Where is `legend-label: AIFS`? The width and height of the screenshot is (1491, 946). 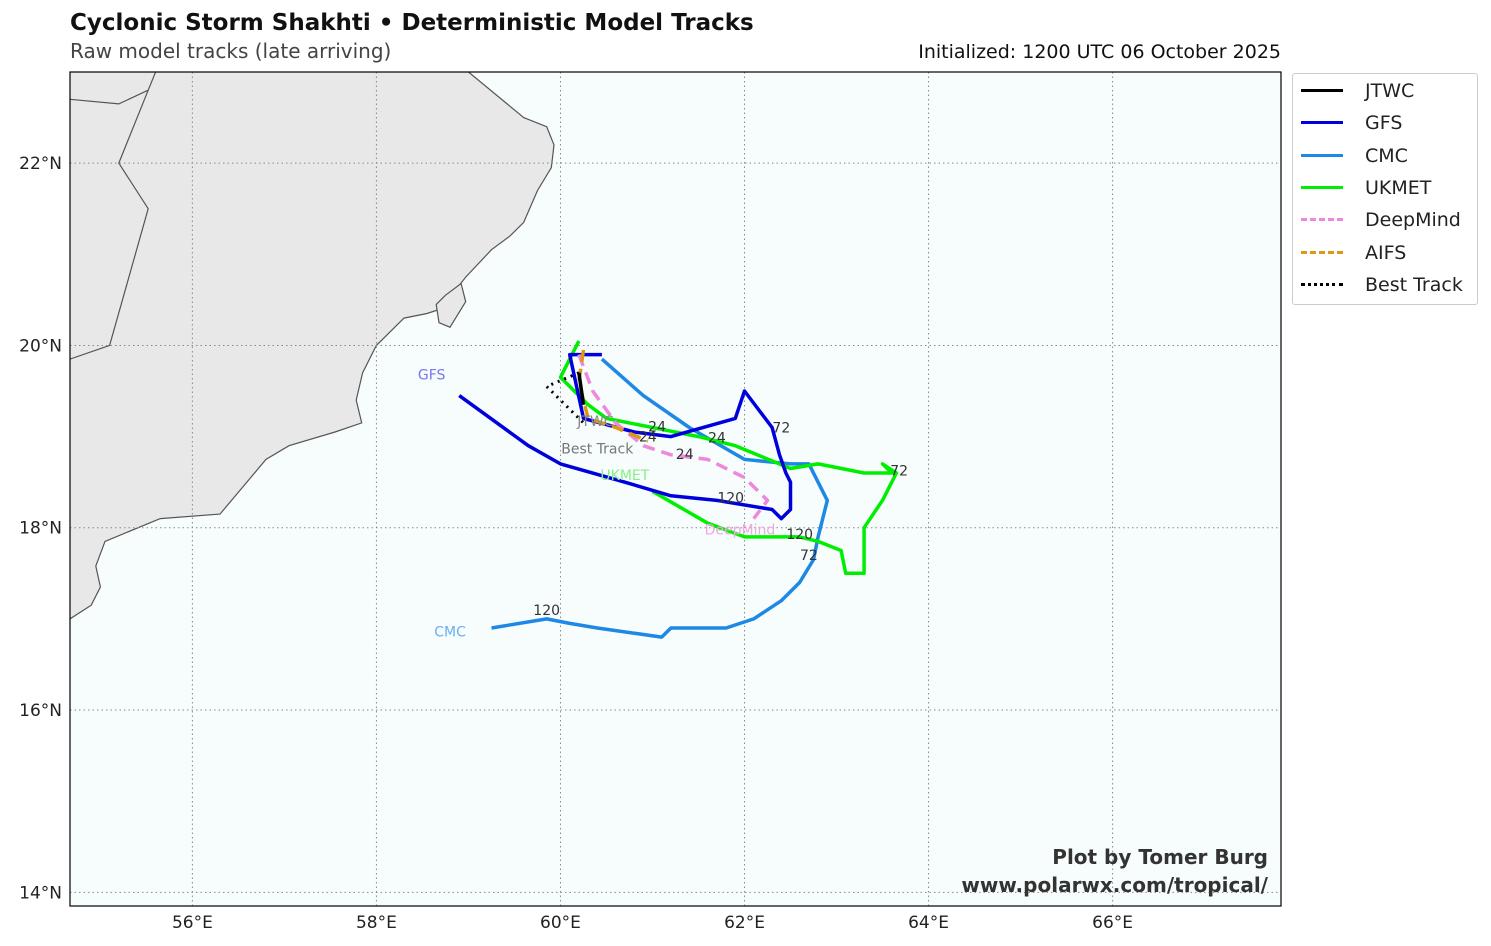
legend-label: AIFS is located at coordinates (1386, 252).